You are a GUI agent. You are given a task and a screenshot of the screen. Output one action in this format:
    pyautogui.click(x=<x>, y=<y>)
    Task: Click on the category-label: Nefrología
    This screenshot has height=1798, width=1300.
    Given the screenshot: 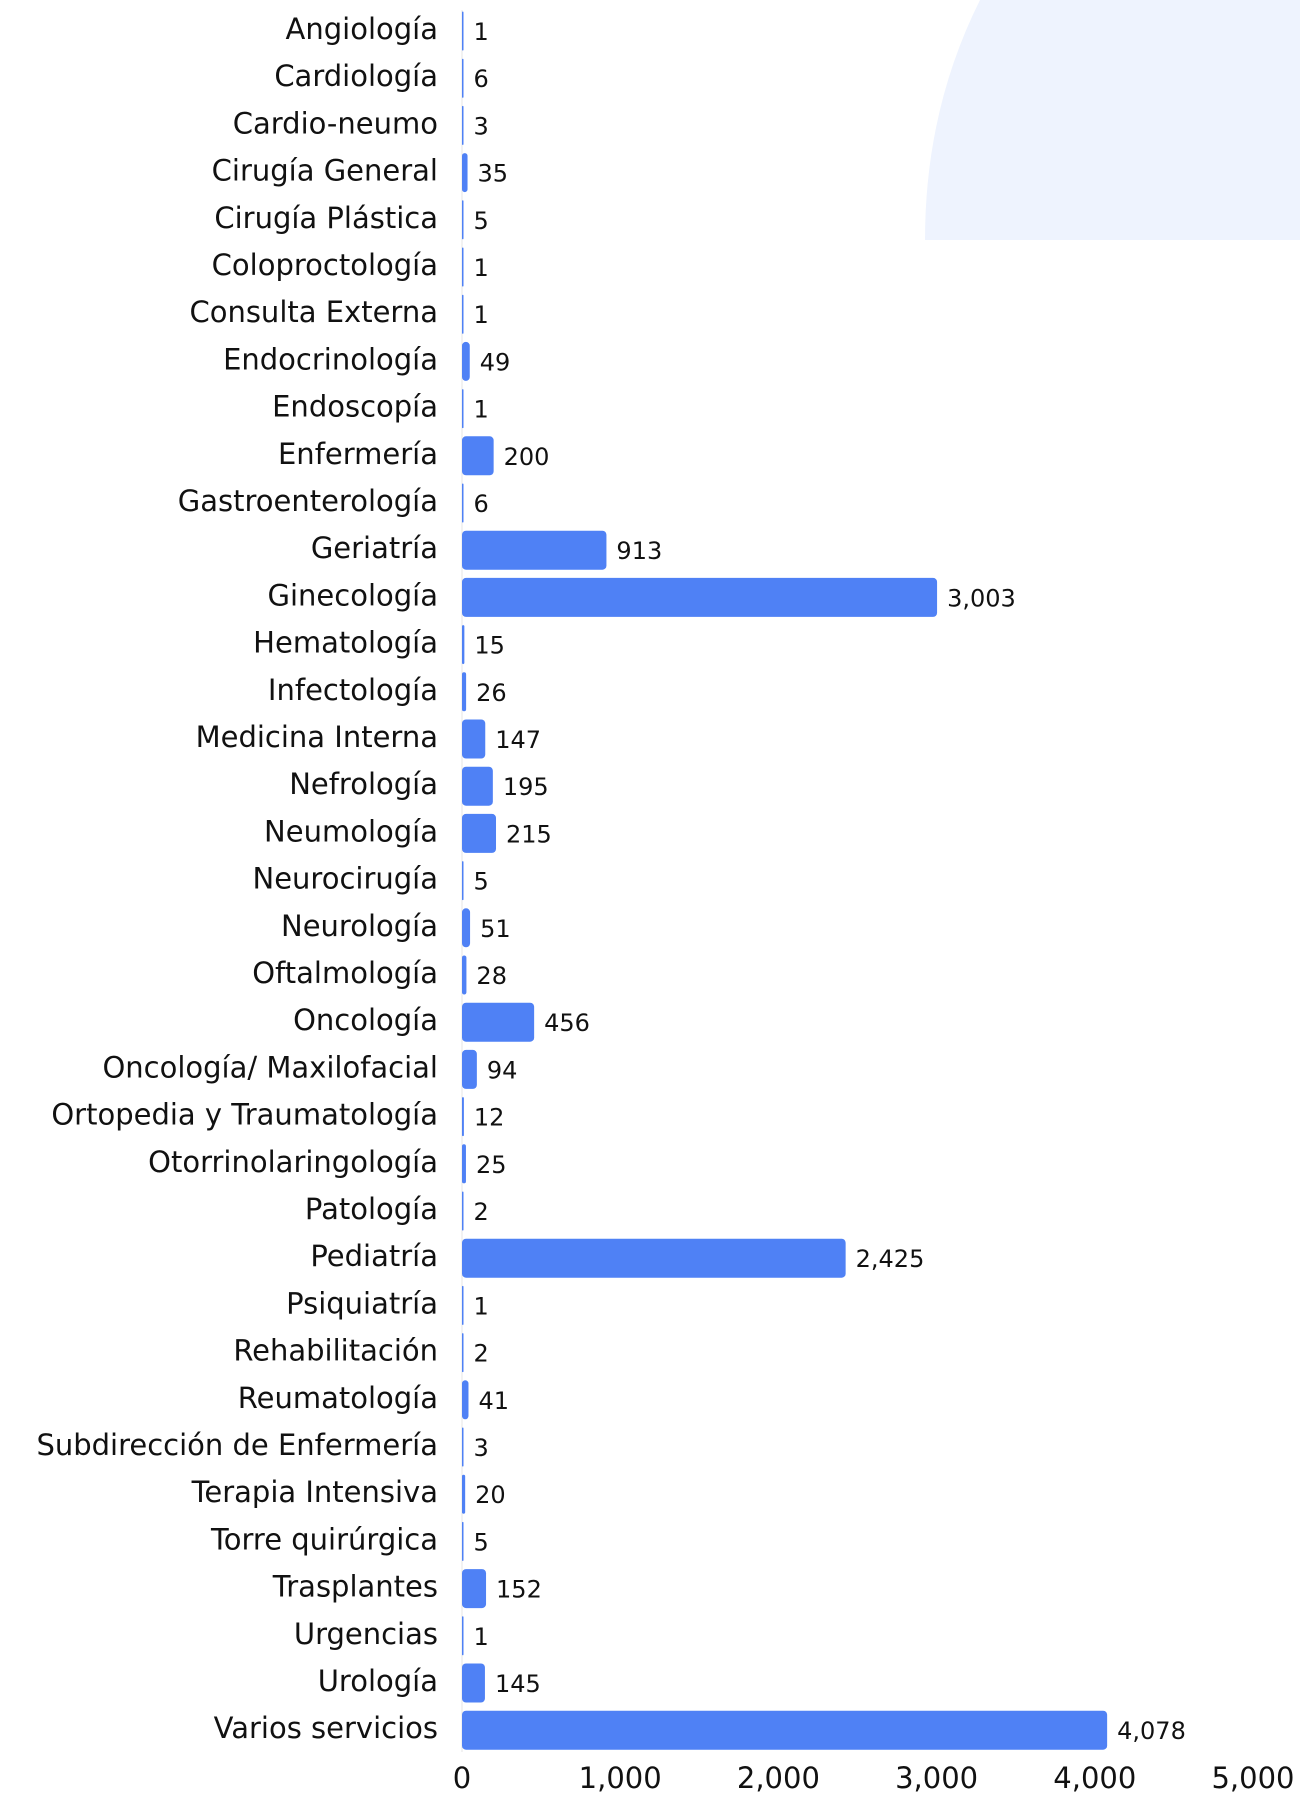 What is the action you would take?
    pyautogui.click(x=363, y=784)
    